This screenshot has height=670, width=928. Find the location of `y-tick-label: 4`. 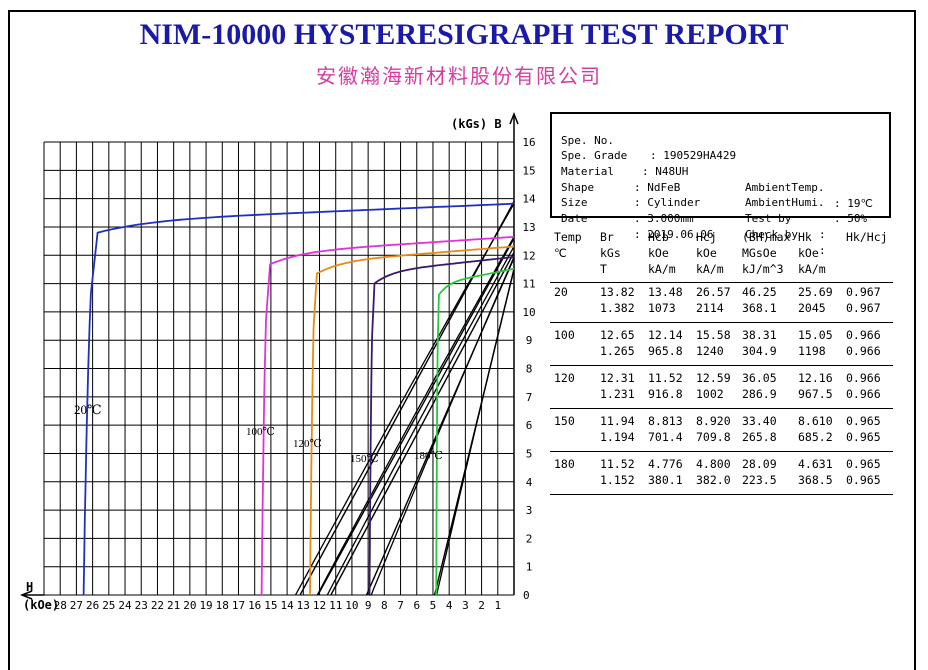

y-tick-label: 4 is located at coordinates (529, 482).